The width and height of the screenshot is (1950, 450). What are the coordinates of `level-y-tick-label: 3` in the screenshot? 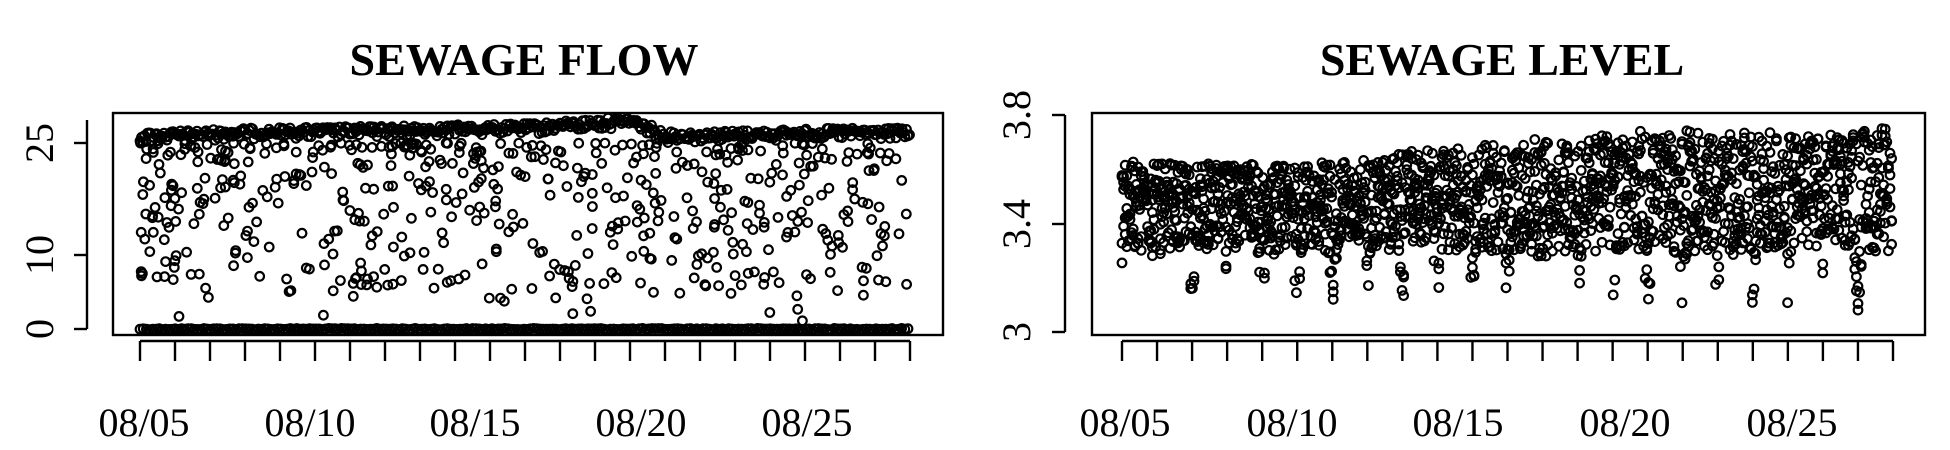 It's located at (1016, 332).